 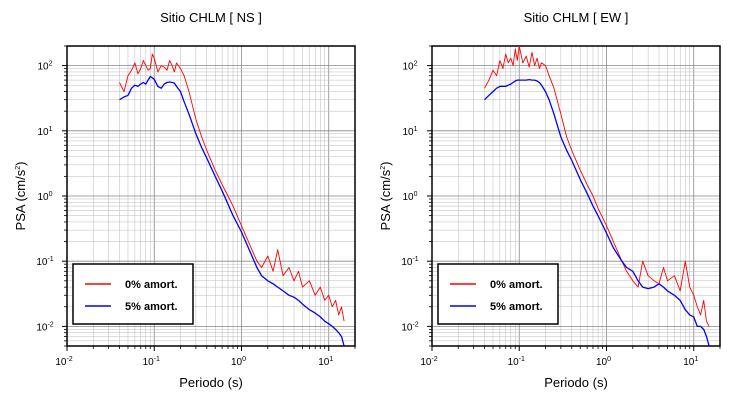 I want to click on chart-title: Sitio CHLM [ EW ], so click(x=576, y=17).